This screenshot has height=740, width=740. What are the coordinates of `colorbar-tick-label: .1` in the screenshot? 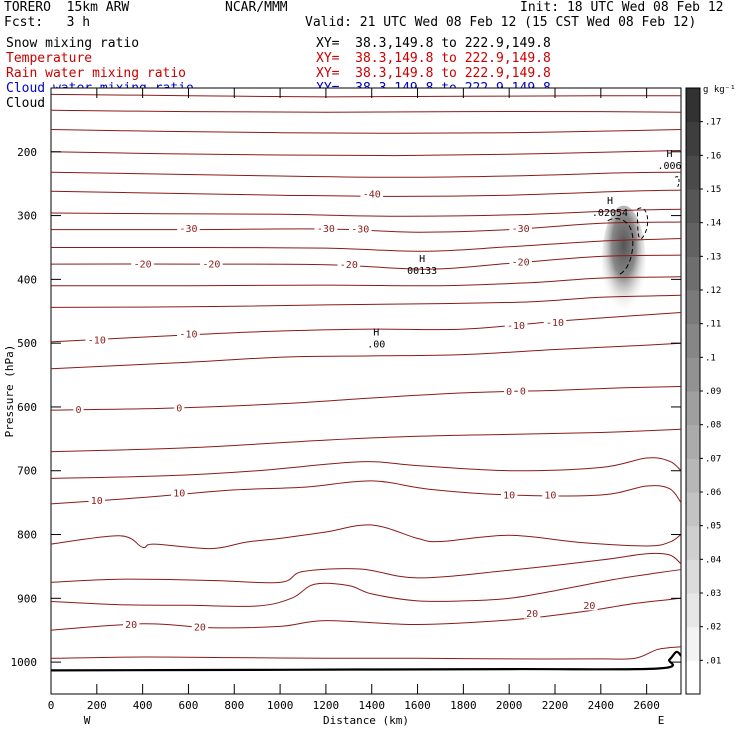 It's located at (710, 358).